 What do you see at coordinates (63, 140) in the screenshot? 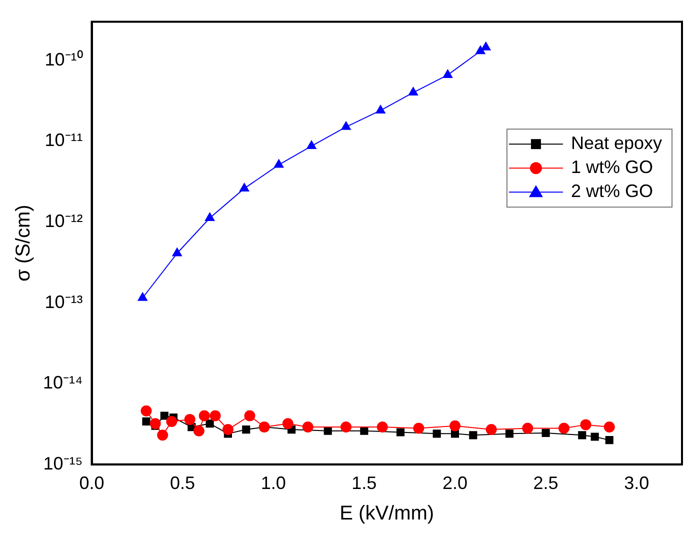
I see `y-tick-label: 10⁻¹¹` at bounding box center [63, 140].